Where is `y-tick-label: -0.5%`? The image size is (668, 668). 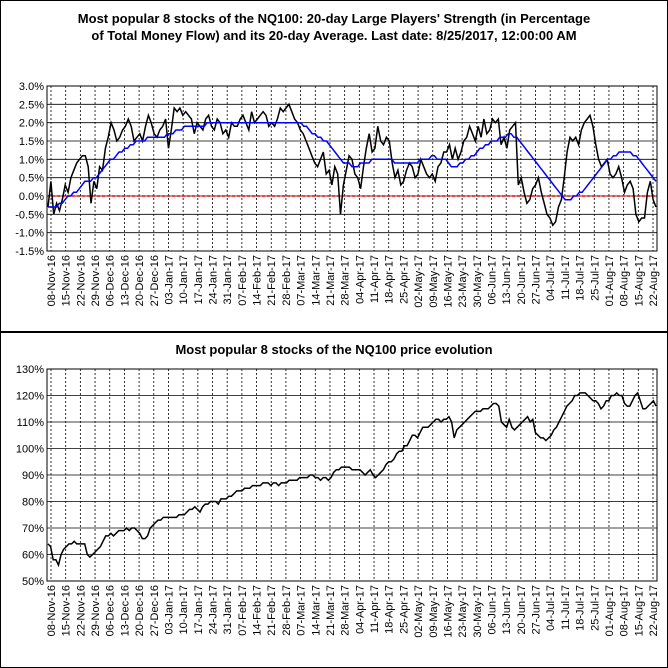 y-tick-label: -0.5% is located at coordinates (29, 215).